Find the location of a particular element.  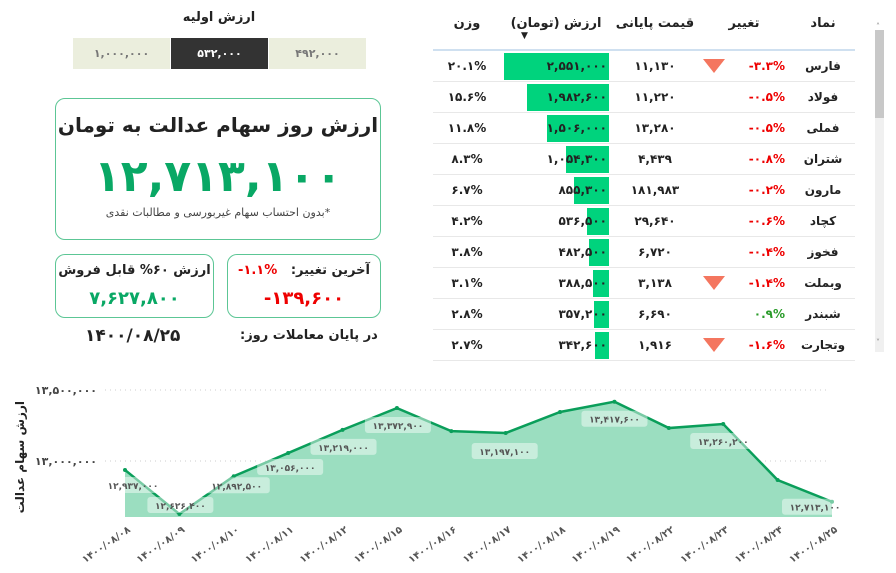

sellable-value-card: ارزش ۶۰% قابل فروش ۷,۶۲۷,۸۰۰ is located at coordinates (134, 286).